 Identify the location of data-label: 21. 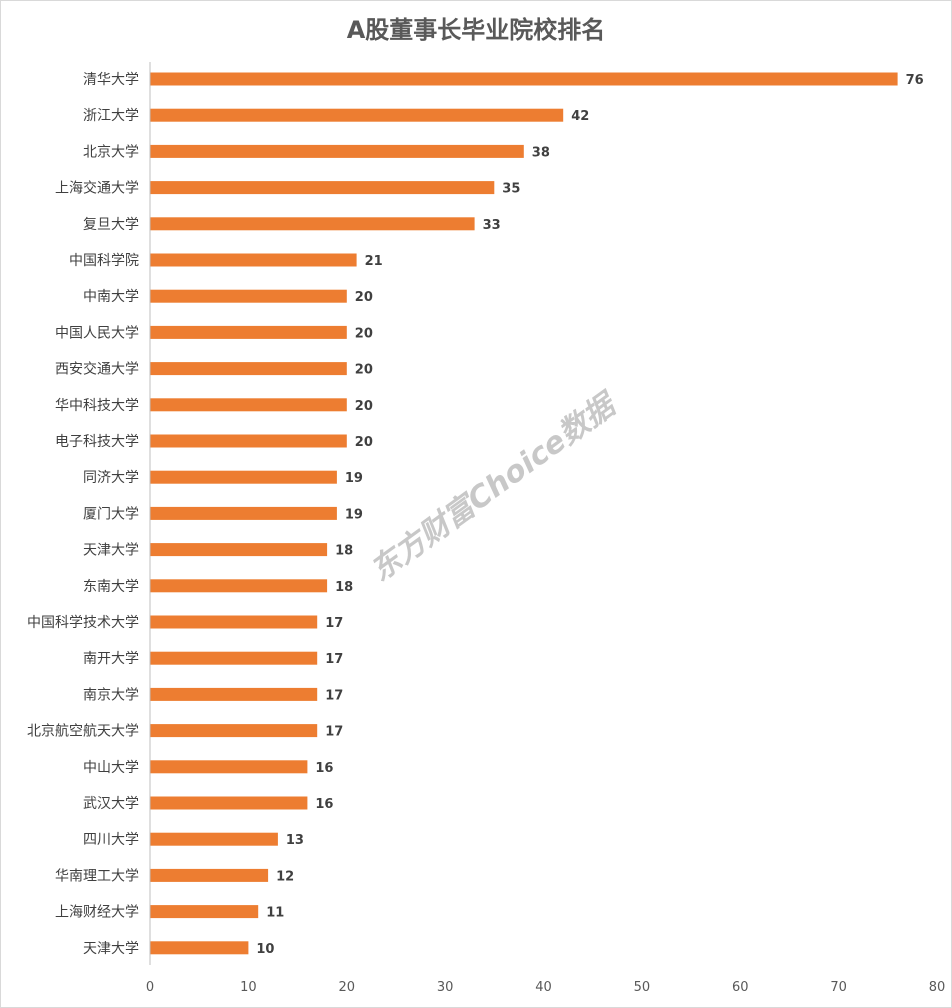
(374, 261).